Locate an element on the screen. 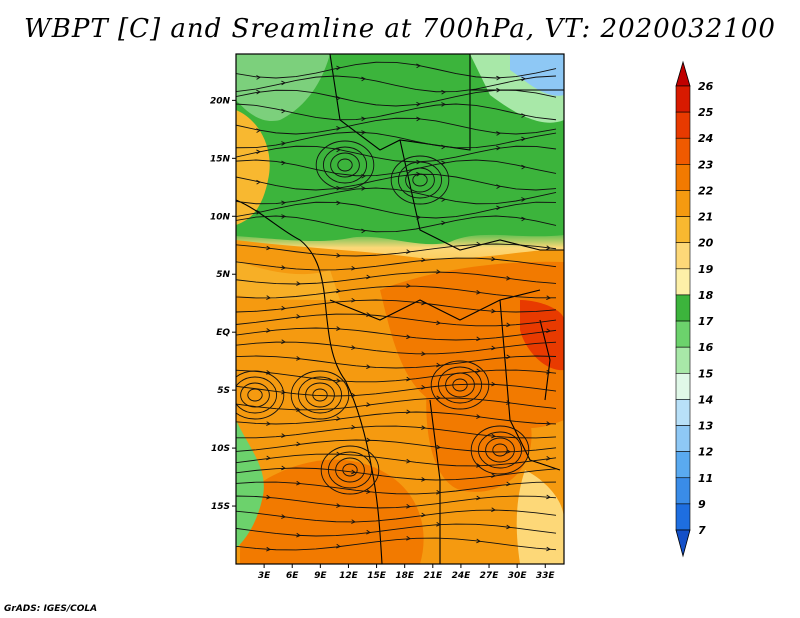  lat-label: 5S is located at coordinates (223, 391).